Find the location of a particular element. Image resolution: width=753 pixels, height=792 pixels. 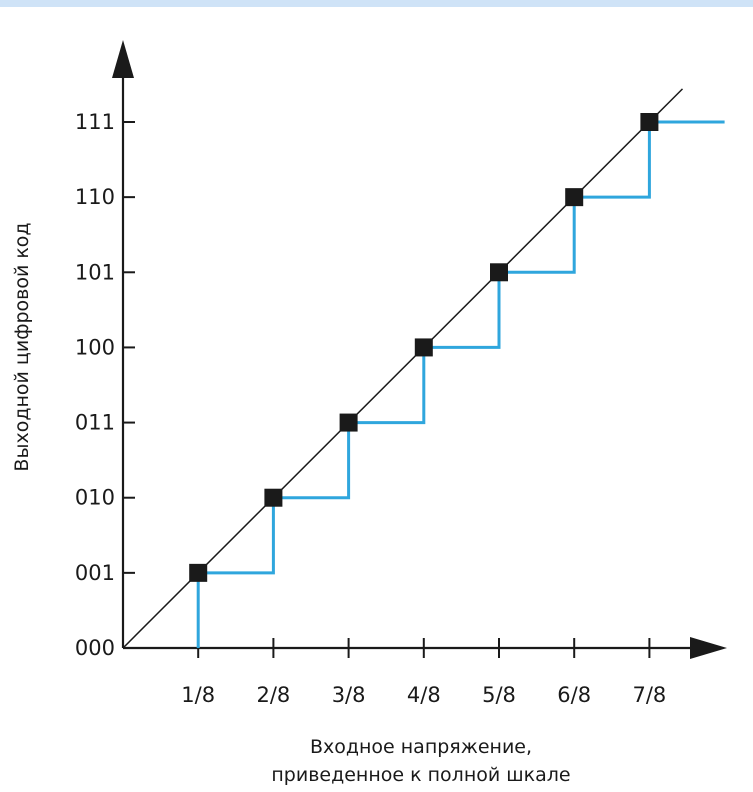

y-tick-label: 100 is located at coordinates (95, 347).